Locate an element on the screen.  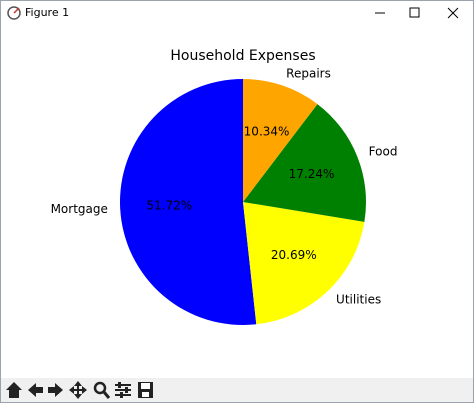
back-button is located at coordinates (35, 390).